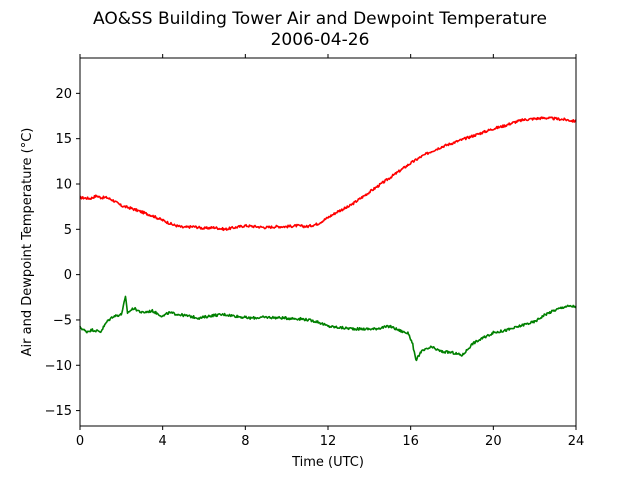 The width and height of the screenshot is (640, 480). I want to click on y-tick-label: −15, so click(58, 411).